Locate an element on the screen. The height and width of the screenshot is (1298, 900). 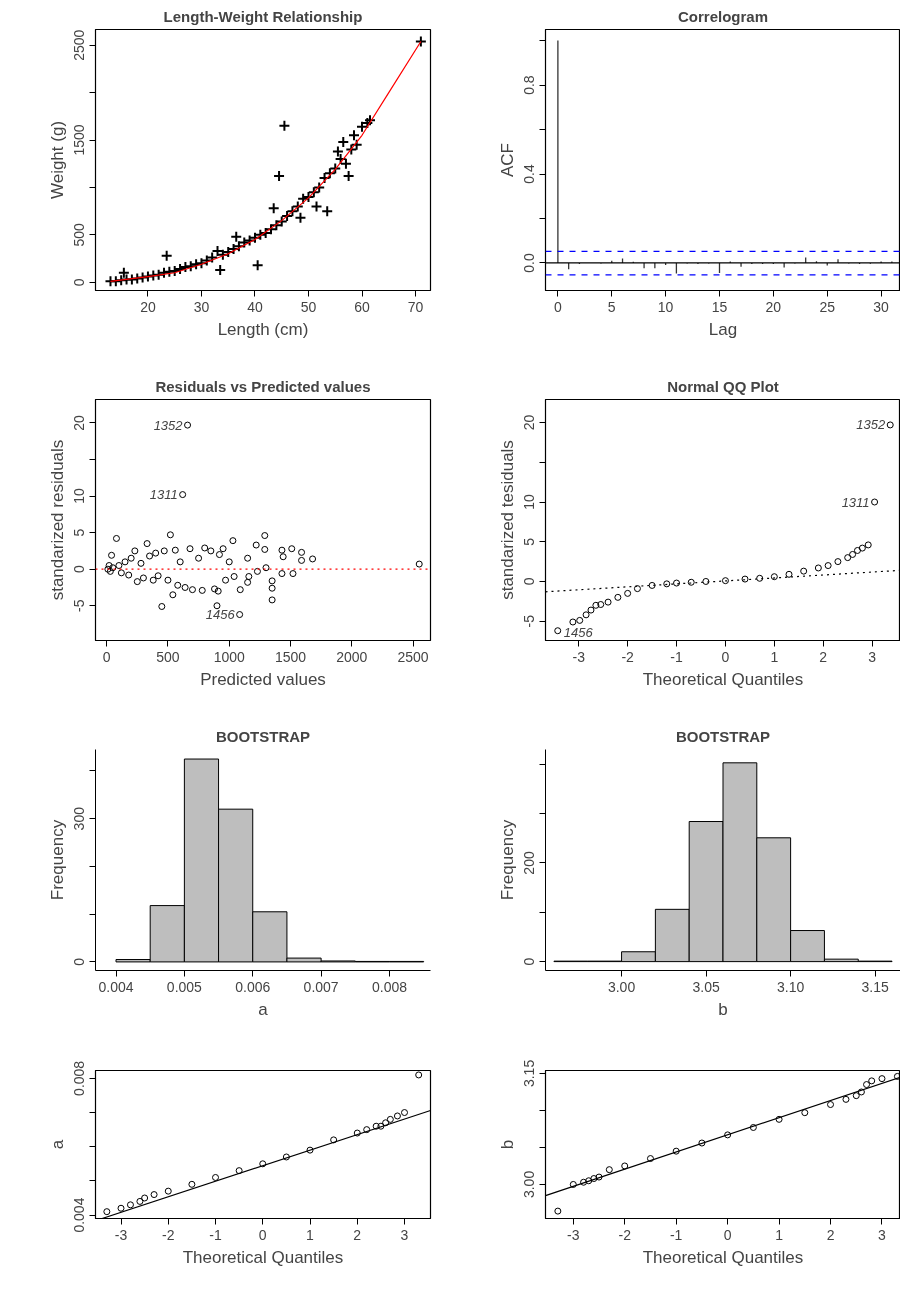
x-axis-title: Lag is located at coordinates (723, 329).